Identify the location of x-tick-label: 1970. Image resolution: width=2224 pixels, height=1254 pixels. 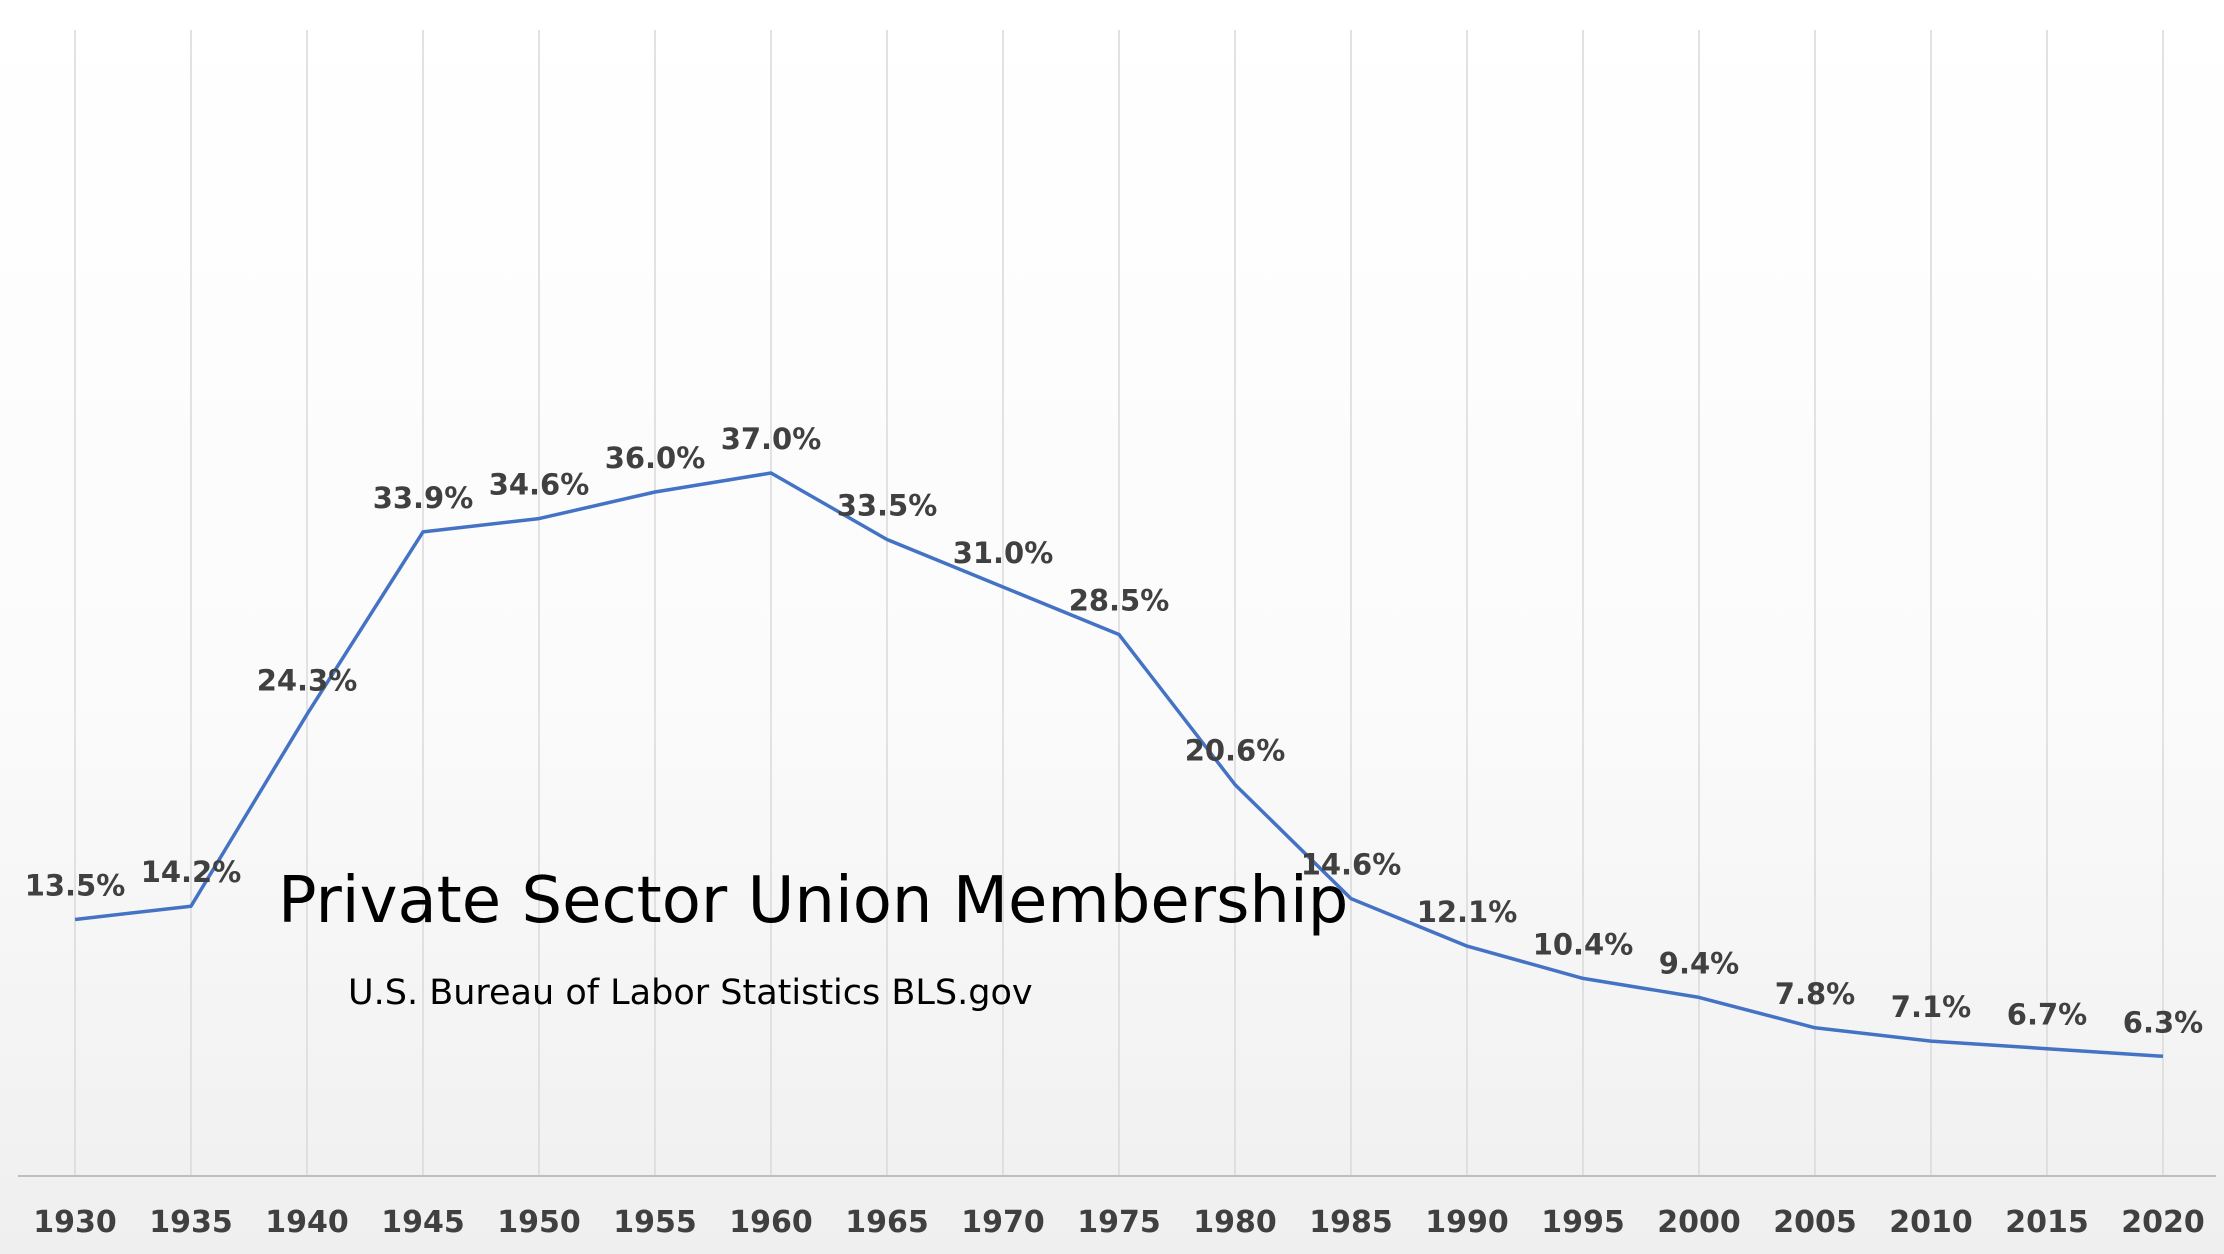
(1003, 1222).